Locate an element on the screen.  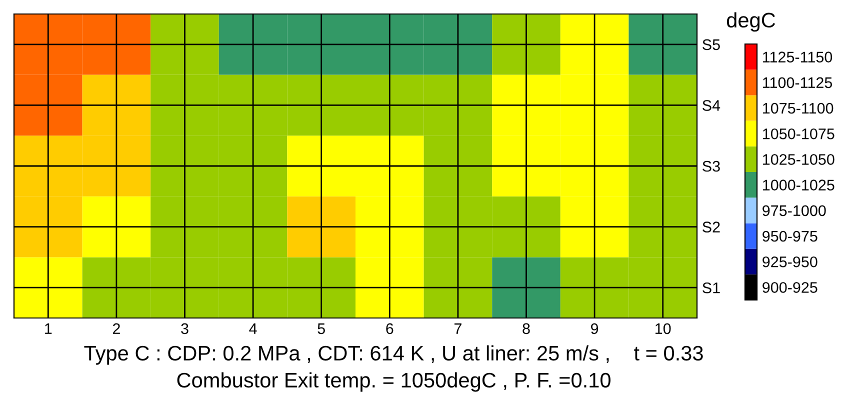
y-tick-label: S3 is located at coordinates (711, 166).